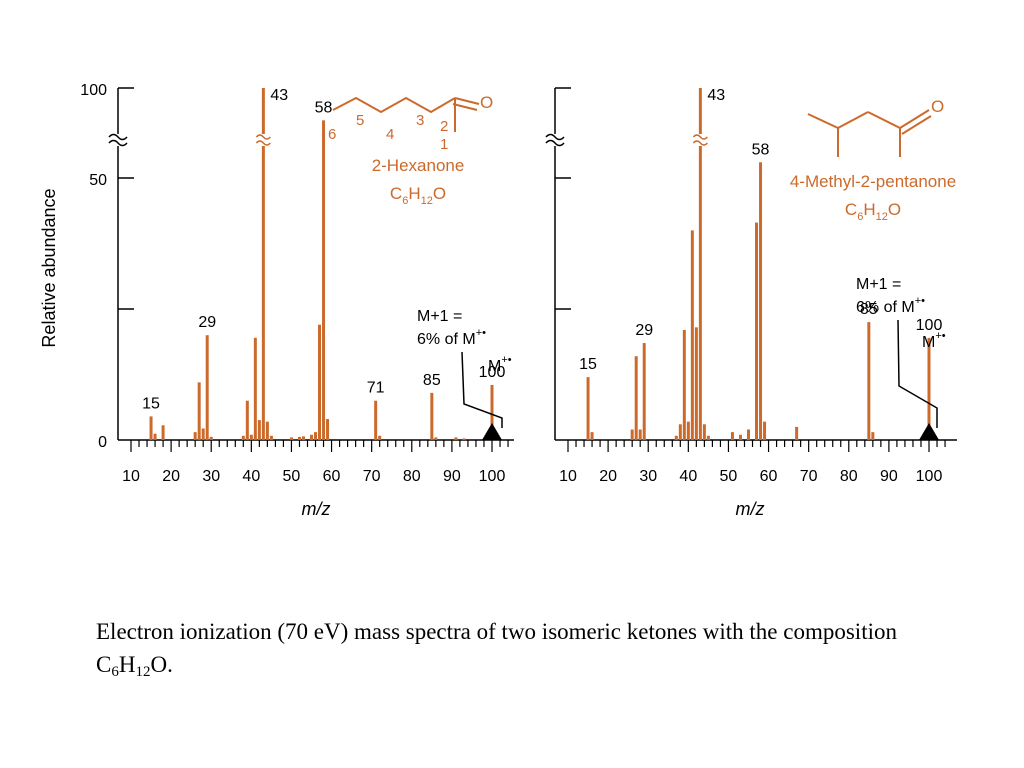 This screenshot has width=1024, height=768. What do you see at coordinates (439, 316) in the screenshot?
I see `annotation-line-1: M+1 =` at bounding box center [439, 316].